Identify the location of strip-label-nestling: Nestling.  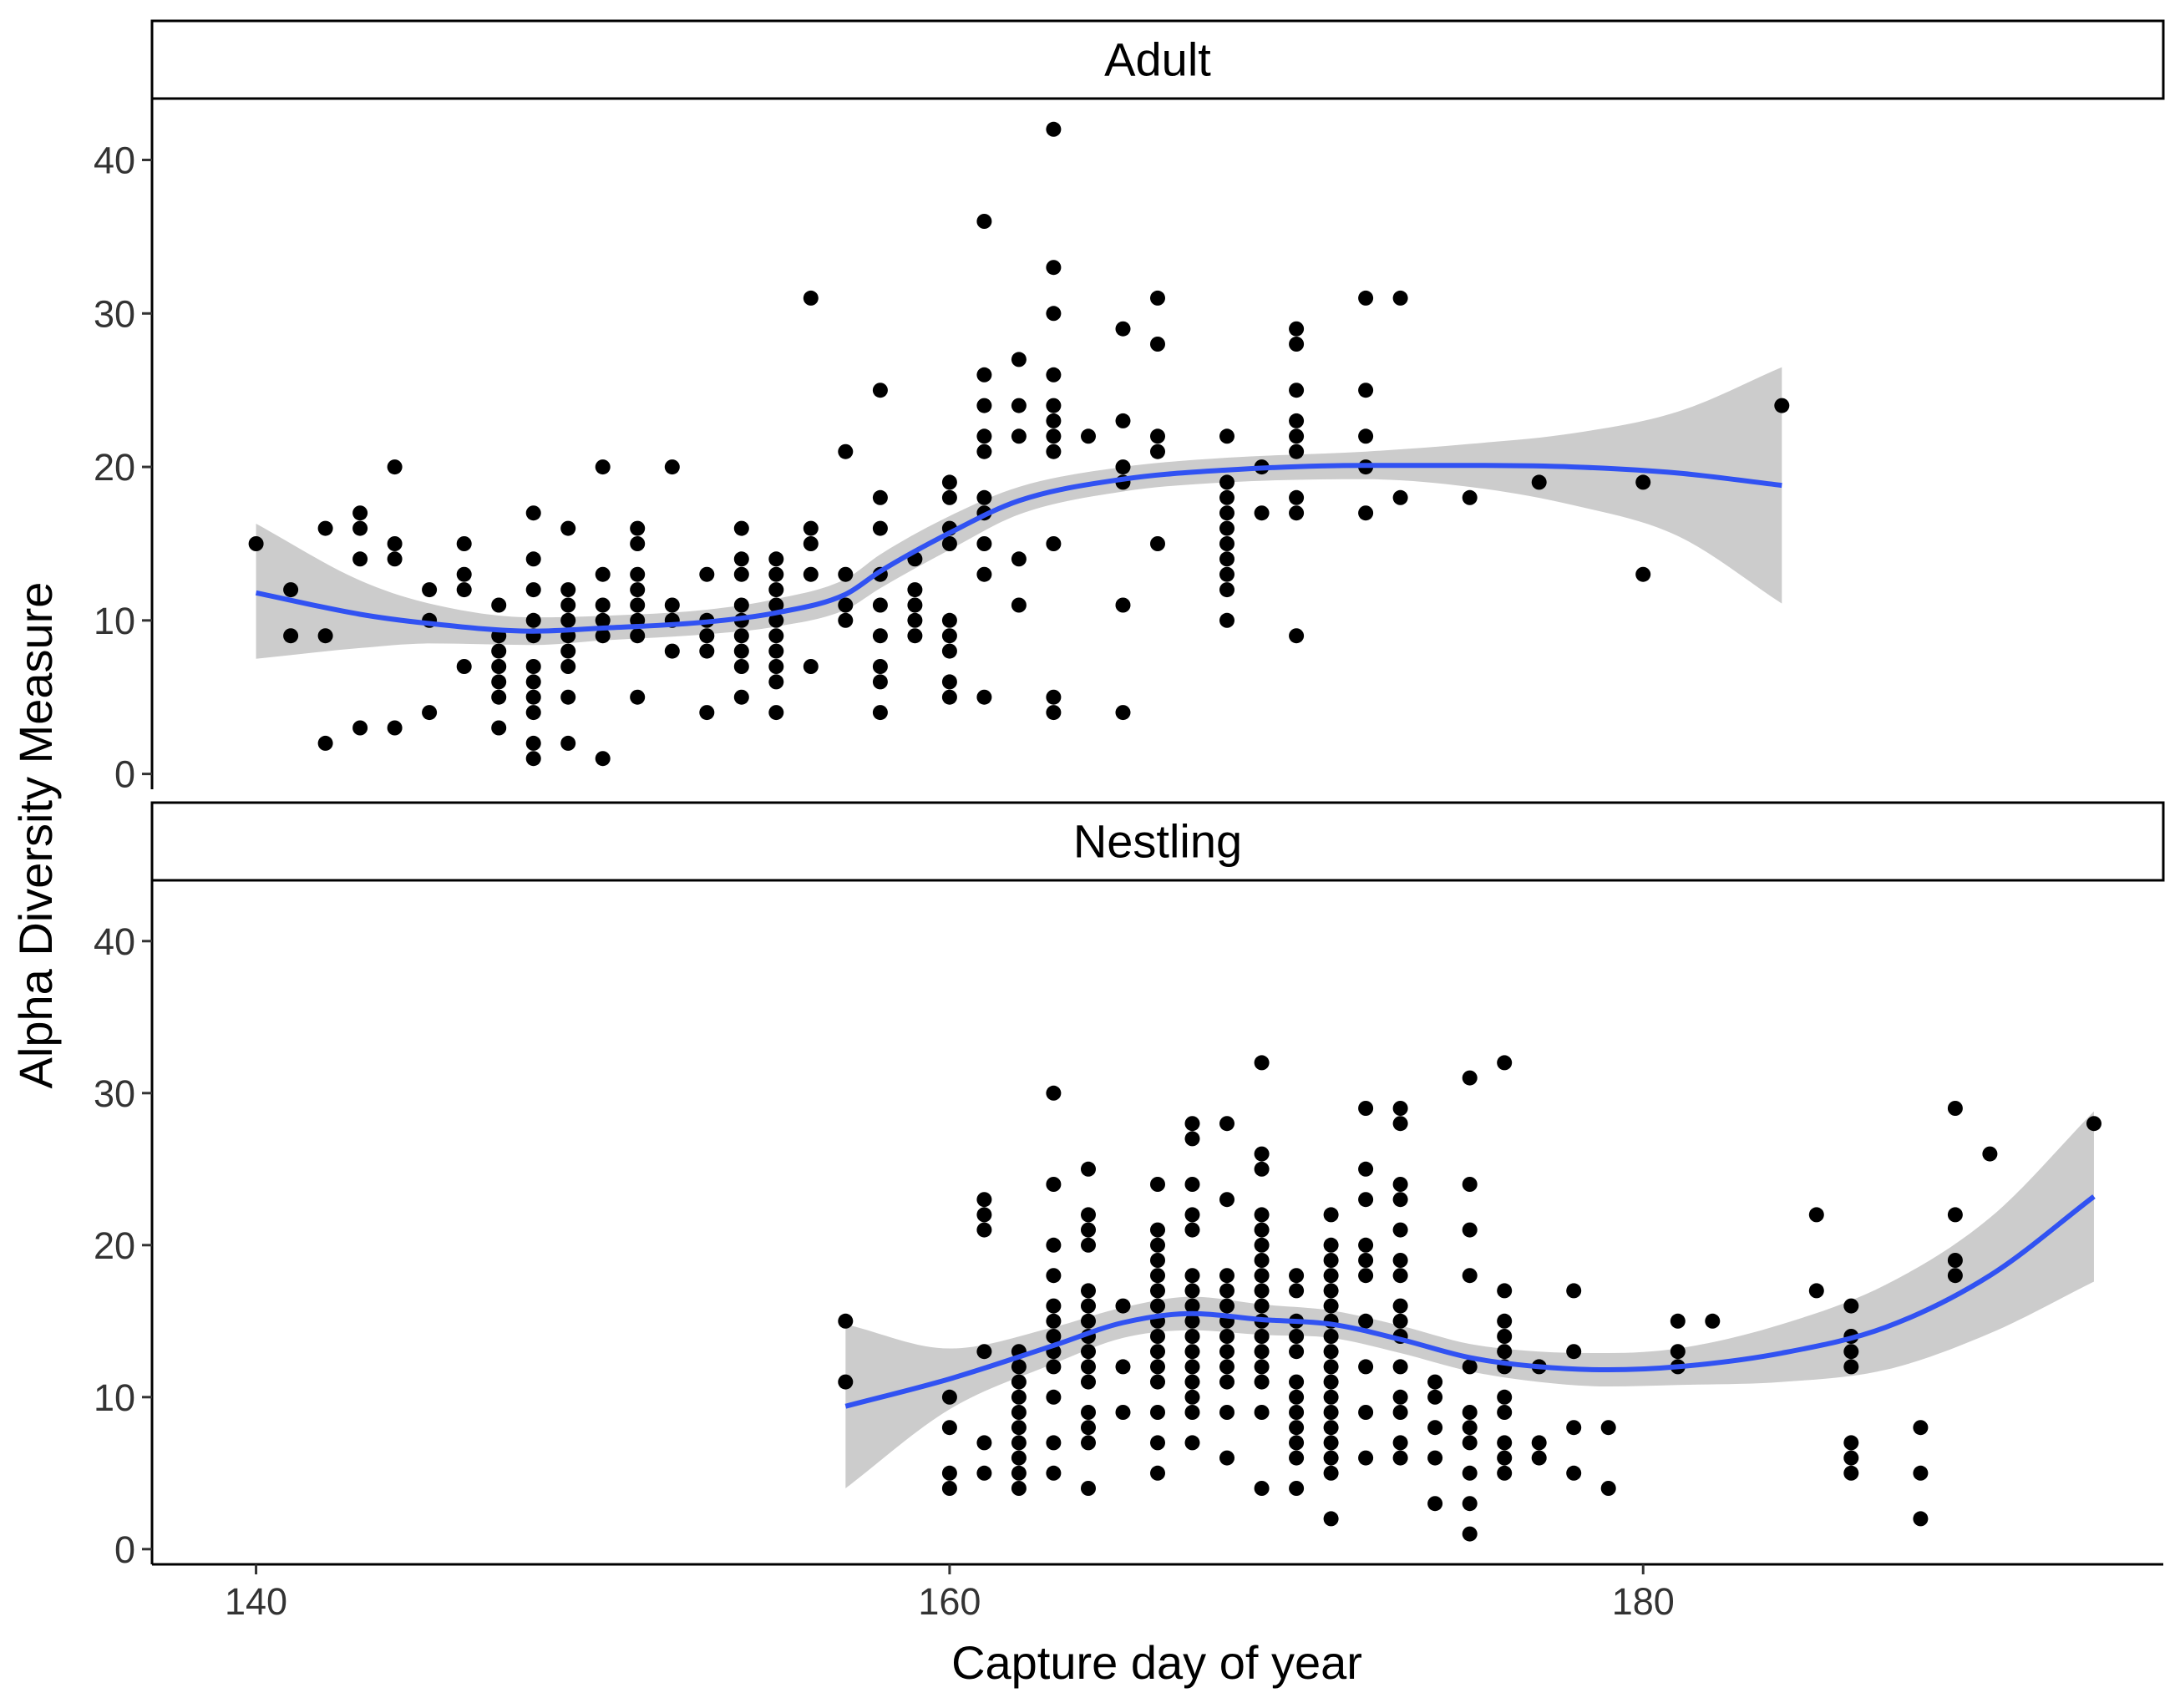
(1157, 842).